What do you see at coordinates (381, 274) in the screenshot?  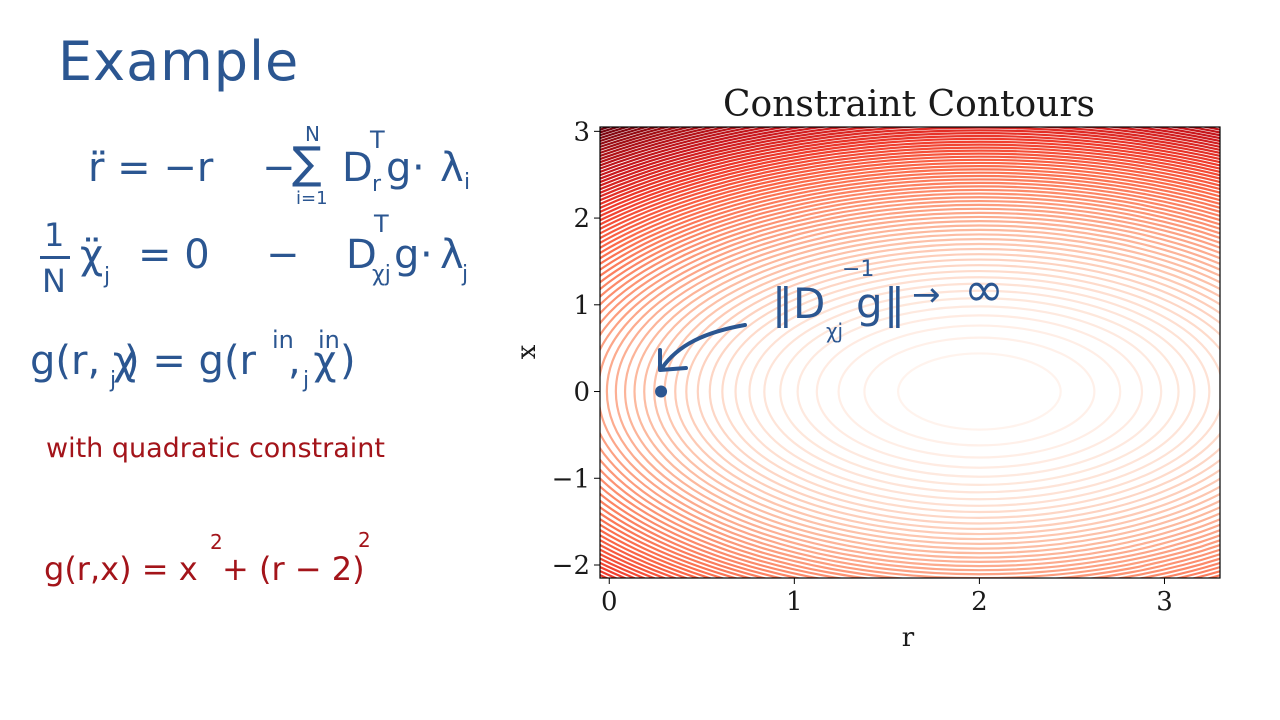 I see `eq2-jacobian-sub: χj` at bounding box center [381, 274].